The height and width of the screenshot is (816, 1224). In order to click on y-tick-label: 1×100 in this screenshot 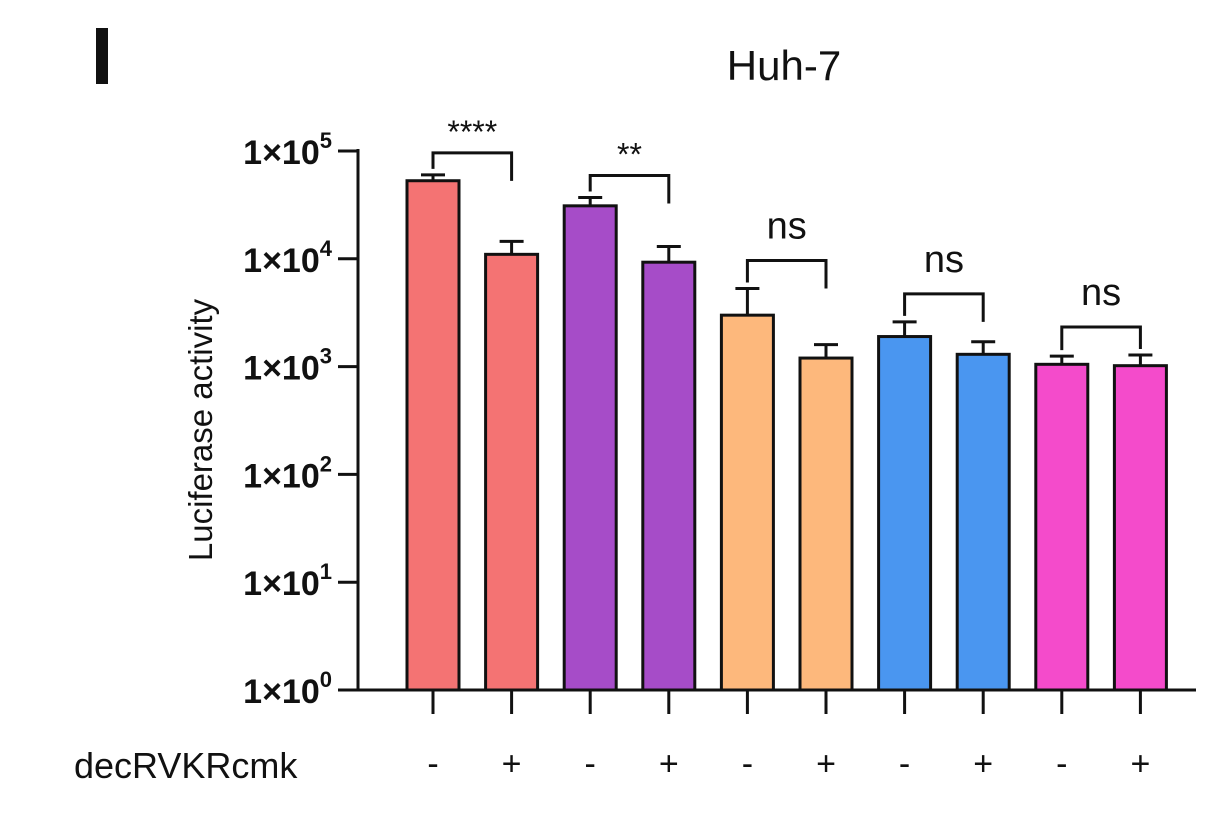, I will do `click(287, 689)`.